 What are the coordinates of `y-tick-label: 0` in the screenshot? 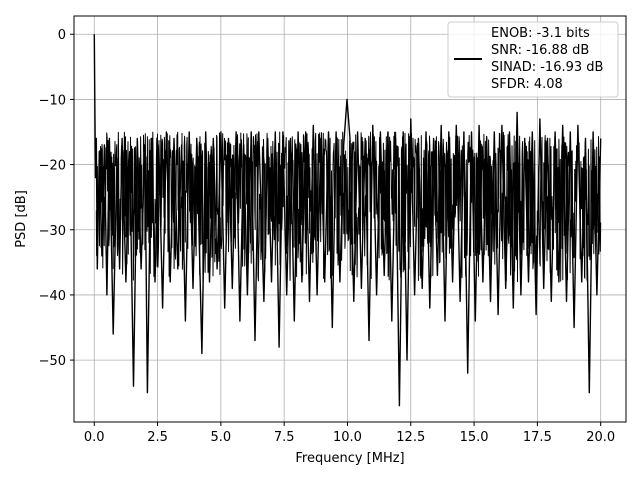 It's located at (62, 35).